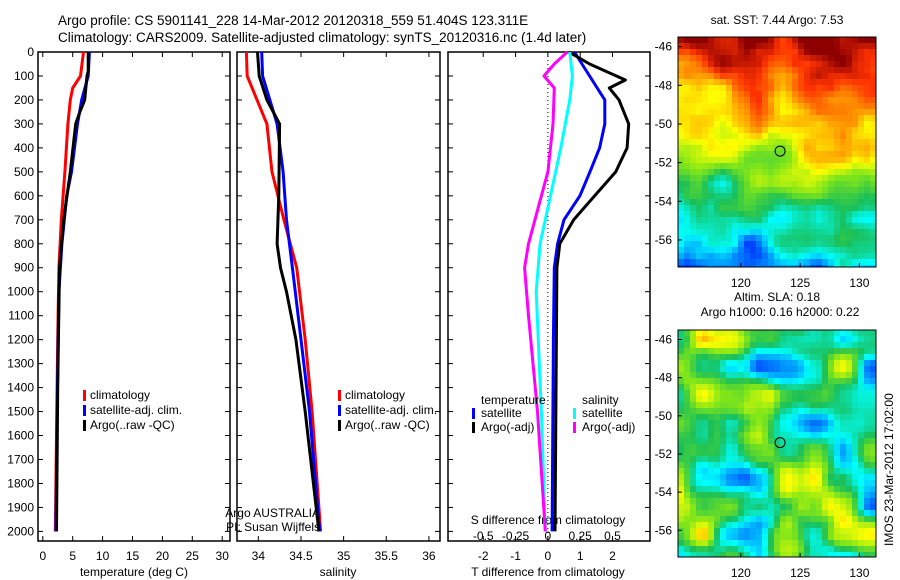 The height and width of the screenshot is (580, 900). Describe the element at coordinates (223, 556) in the screenshot. I see `temperature-xtick-label: 30` at that location.